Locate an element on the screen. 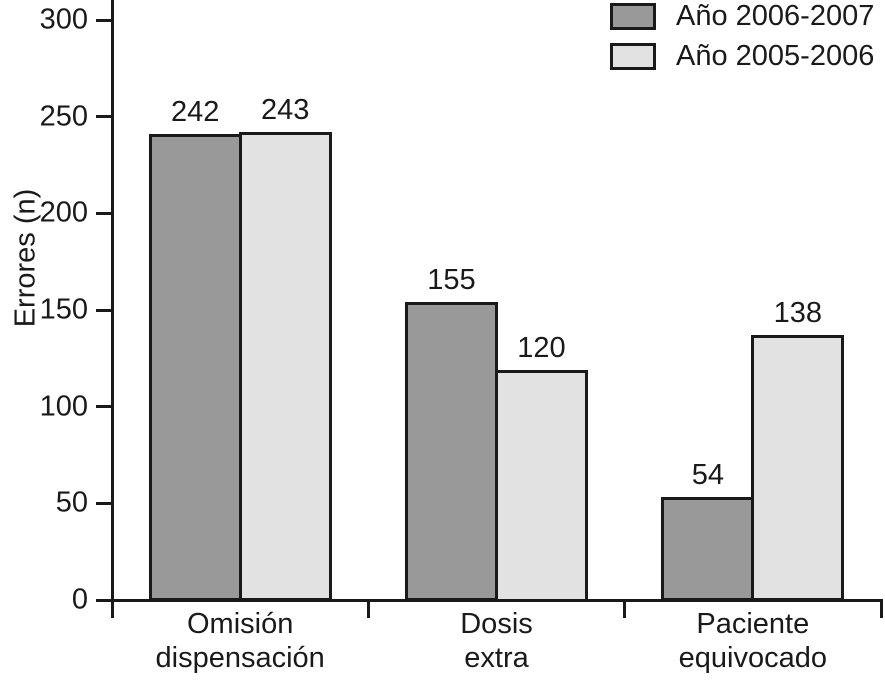  bar-año-2005-2006-group2 is located at coordinates (541, 485).